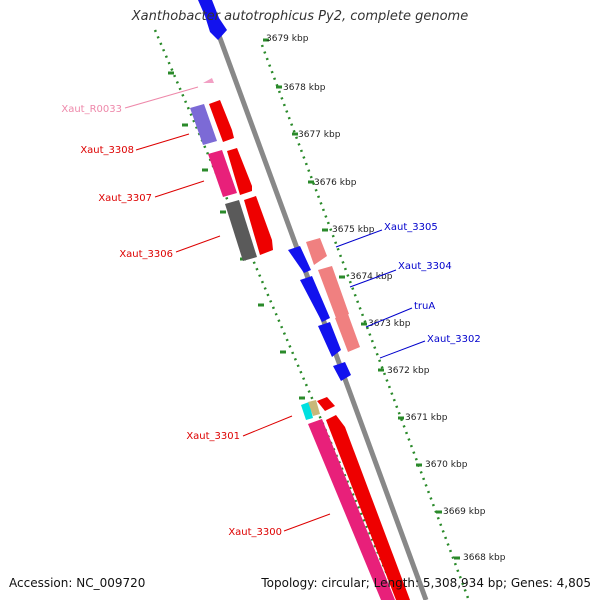 This screenshot has width=600, height=600. I want to click on tick-label-3672: 3672 kbp, so click(408, 371).